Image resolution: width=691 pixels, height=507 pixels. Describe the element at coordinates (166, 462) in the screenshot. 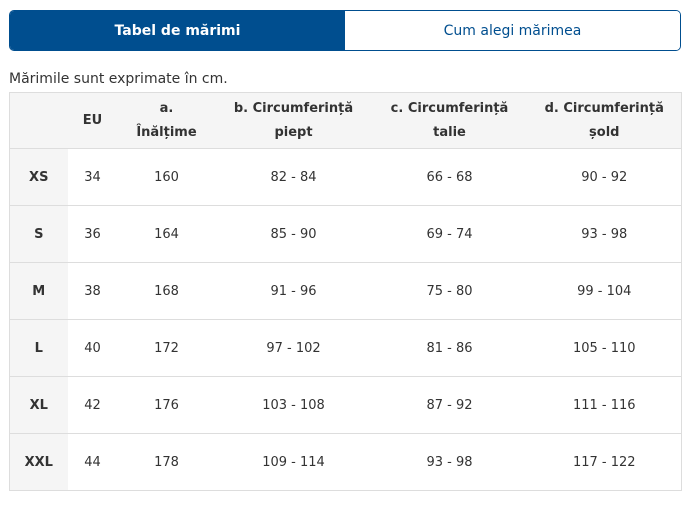

I see `height-cell: 178` at that location.